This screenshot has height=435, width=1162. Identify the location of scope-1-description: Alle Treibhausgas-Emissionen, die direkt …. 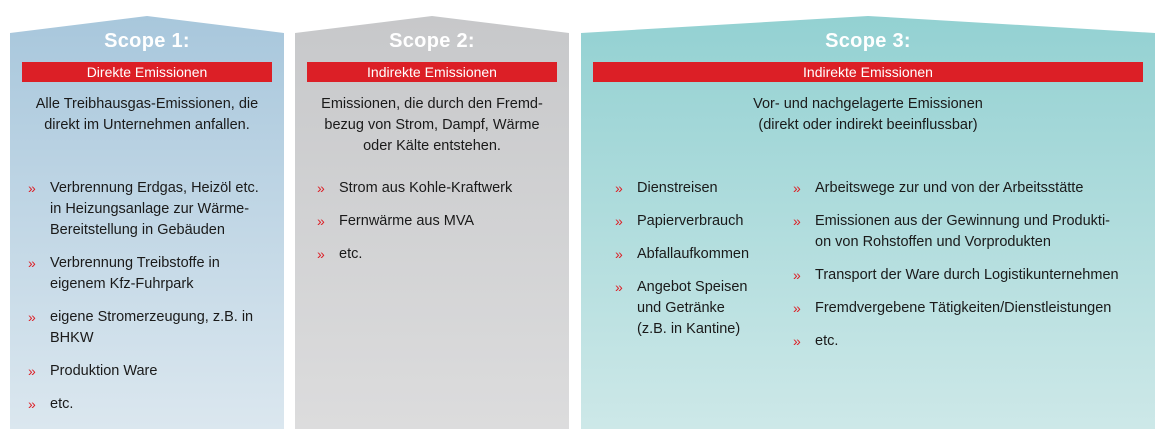
(147, 115).